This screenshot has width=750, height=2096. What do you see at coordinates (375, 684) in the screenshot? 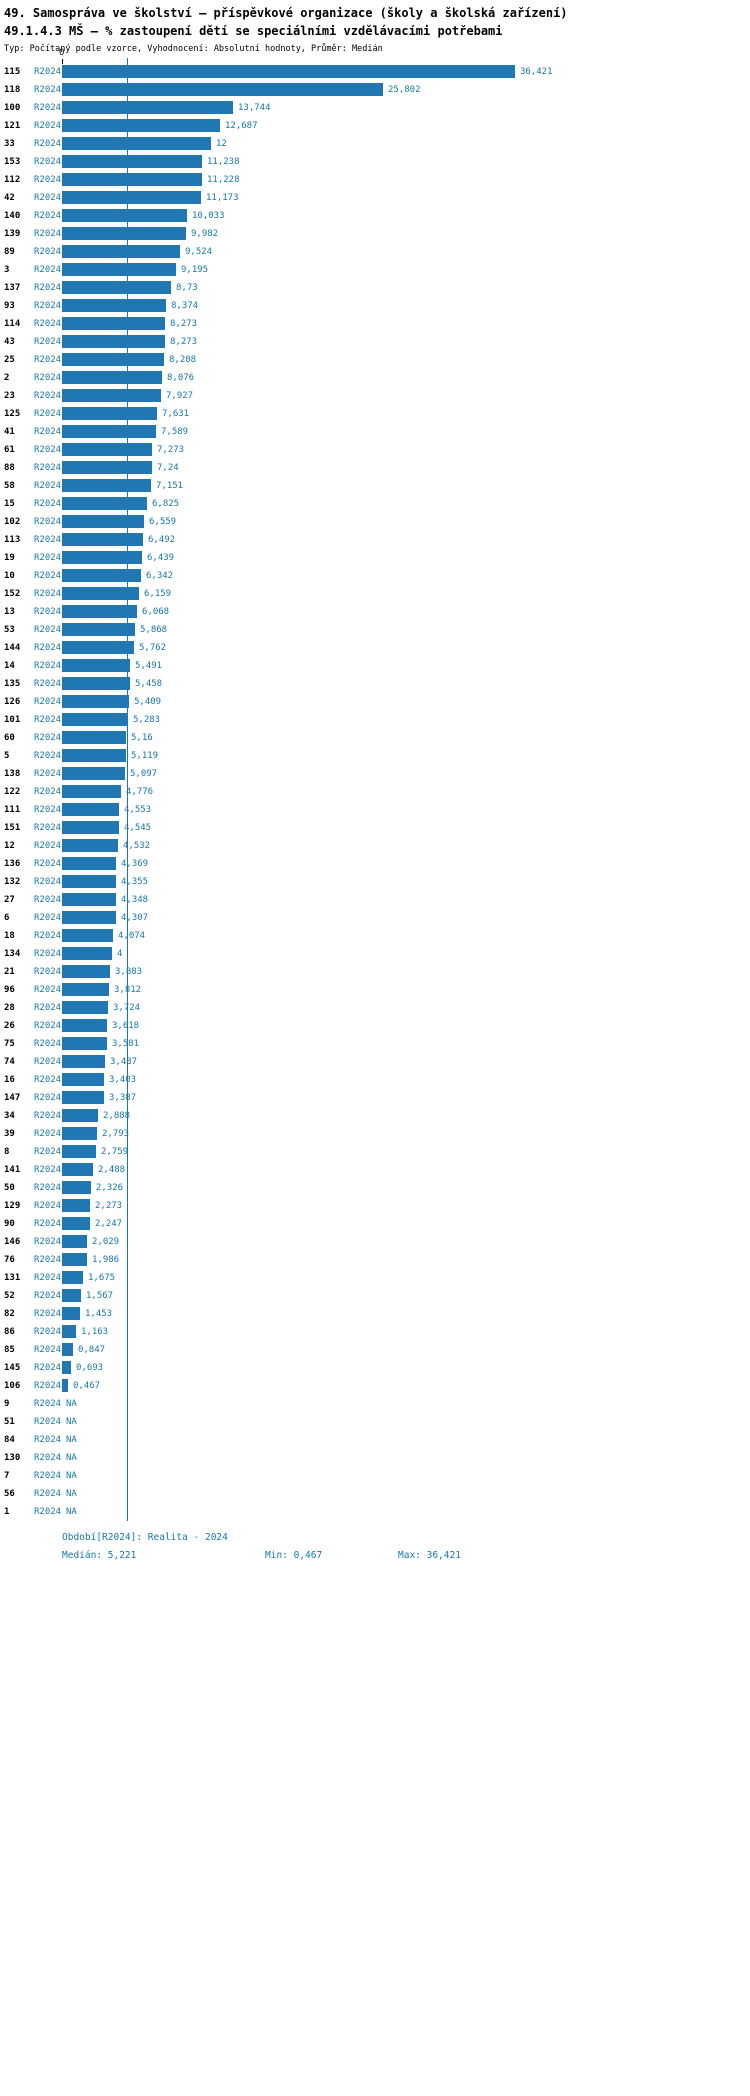
I see `chart-row: 135 R2024 5,458` at bounding box center [375, 684].